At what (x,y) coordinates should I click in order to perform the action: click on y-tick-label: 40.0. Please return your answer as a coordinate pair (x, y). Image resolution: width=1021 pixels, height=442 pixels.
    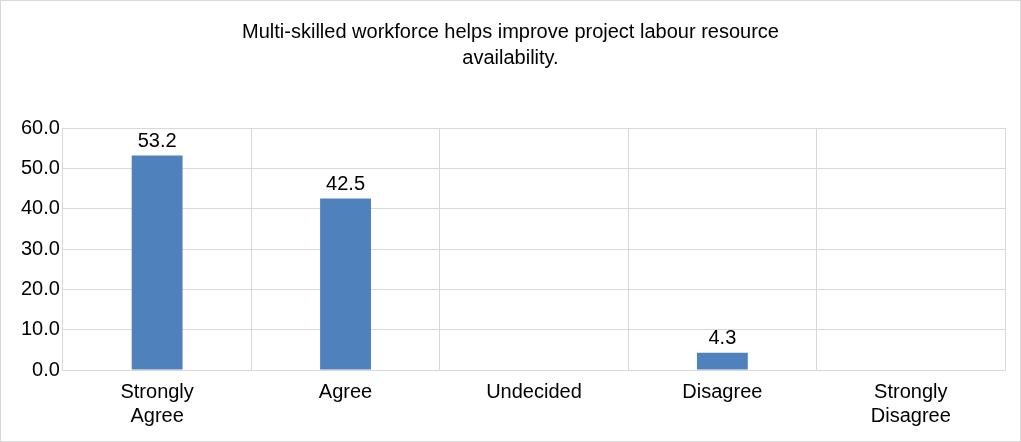
    Looking at the image, I should click on (40, 207).